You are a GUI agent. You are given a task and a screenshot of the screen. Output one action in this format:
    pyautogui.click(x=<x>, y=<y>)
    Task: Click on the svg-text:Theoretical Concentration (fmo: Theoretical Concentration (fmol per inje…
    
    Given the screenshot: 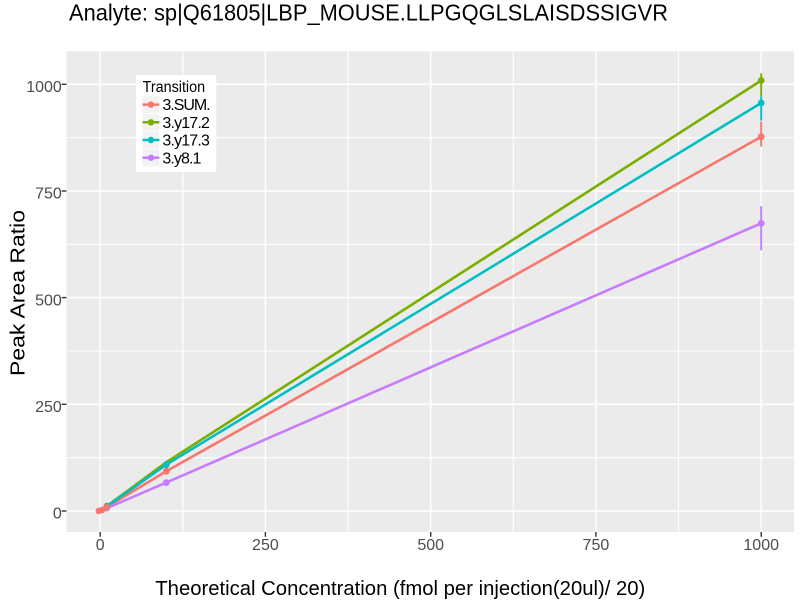 What is the action you would take?
    pyautogui.click(x=400, y=589)
    